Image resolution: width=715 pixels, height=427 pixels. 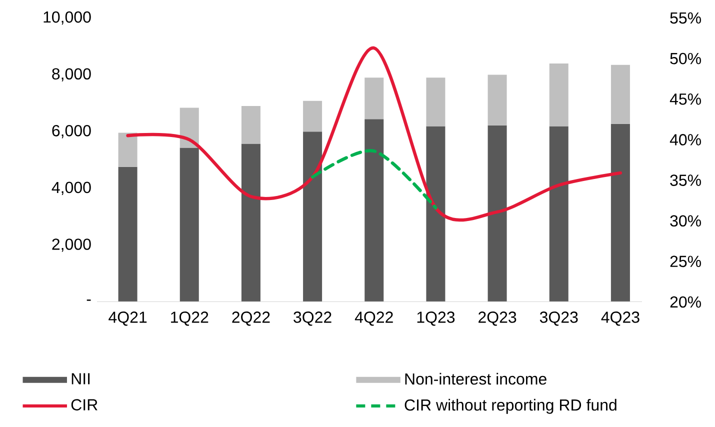 I want to click on x-tick-label: 2Q23, so click(x=497, y=319).